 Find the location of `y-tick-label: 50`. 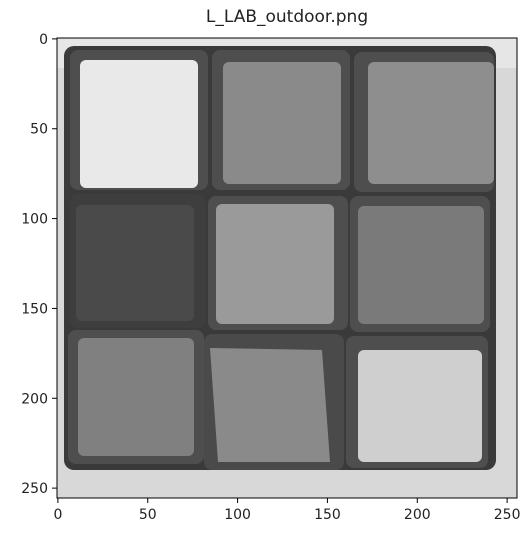

y-tick-label: 50 is located at coordinates (39, 130).